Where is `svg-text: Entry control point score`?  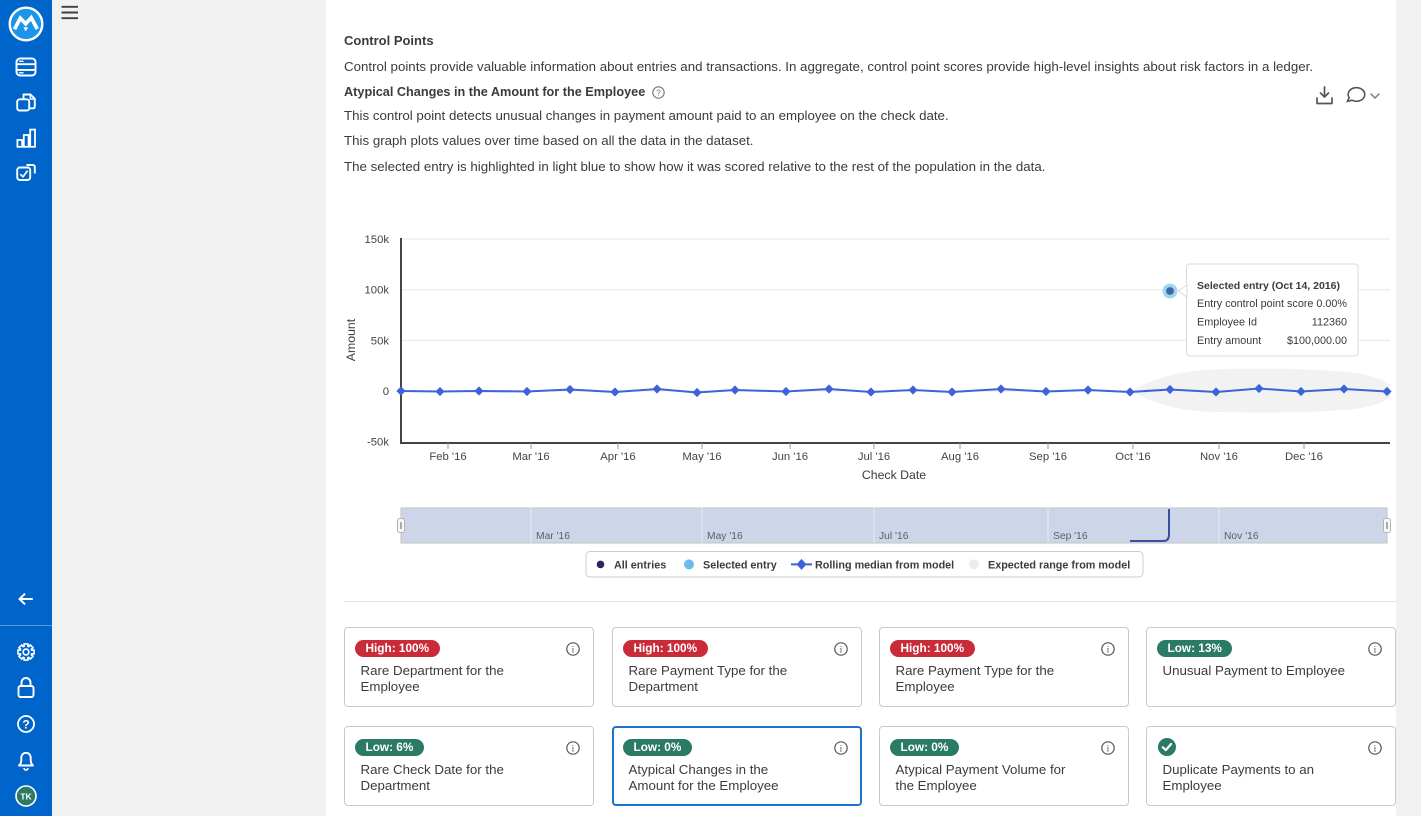
svg-text: Entry control point score is located at coordinates (1255, 304).